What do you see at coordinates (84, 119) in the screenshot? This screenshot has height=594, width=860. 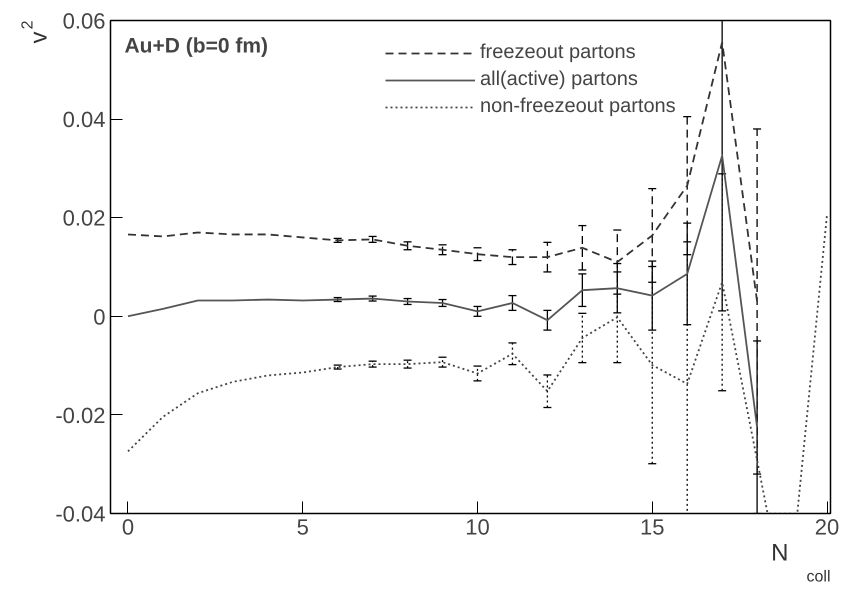 I see `y-tick-label: 0.04` at bounding box center [84, 119].